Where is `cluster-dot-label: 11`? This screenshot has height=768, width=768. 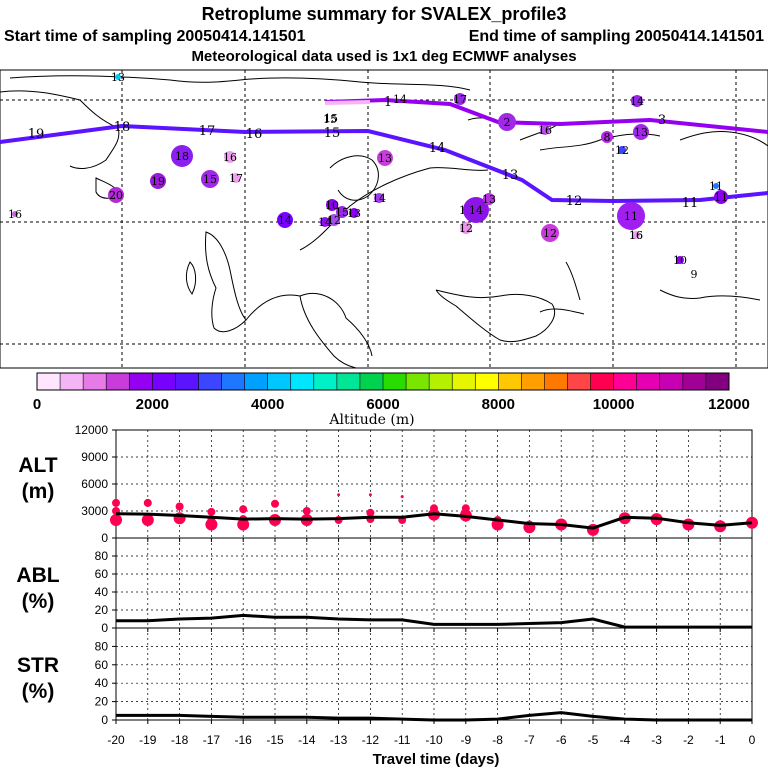
cluster-dot-label: 11 is located at coordinates (716, 186).